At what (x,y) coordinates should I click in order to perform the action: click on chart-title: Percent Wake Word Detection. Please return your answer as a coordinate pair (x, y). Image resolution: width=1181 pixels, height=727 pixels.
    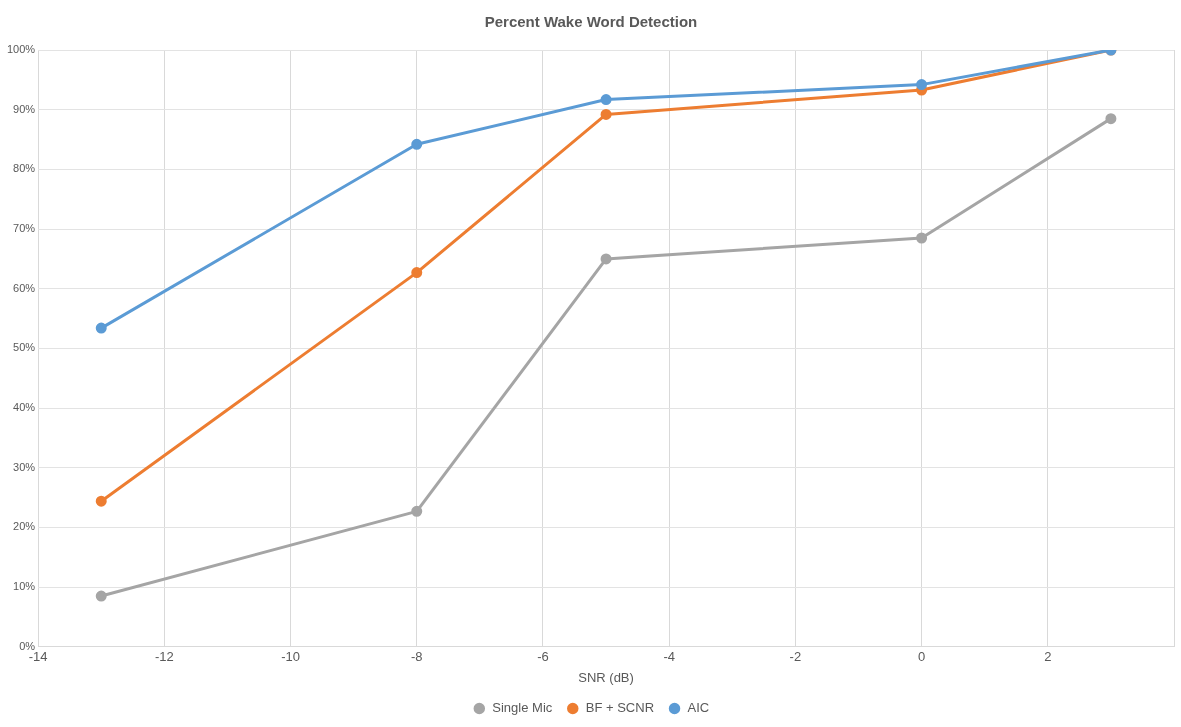
    Looking at the image, I should click on (591, 22).